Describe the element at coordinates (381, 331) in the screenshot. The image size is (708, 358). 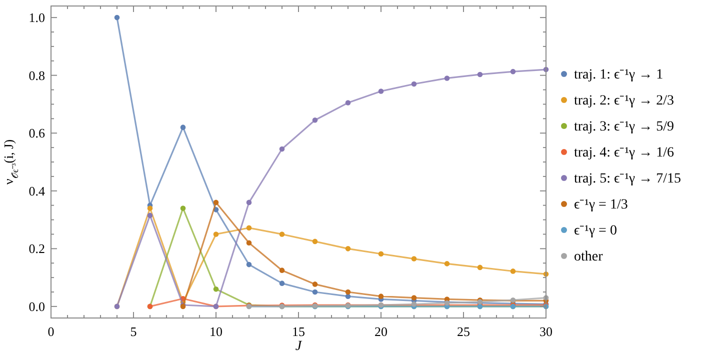
I see `x-tick-label: 20` at that location.